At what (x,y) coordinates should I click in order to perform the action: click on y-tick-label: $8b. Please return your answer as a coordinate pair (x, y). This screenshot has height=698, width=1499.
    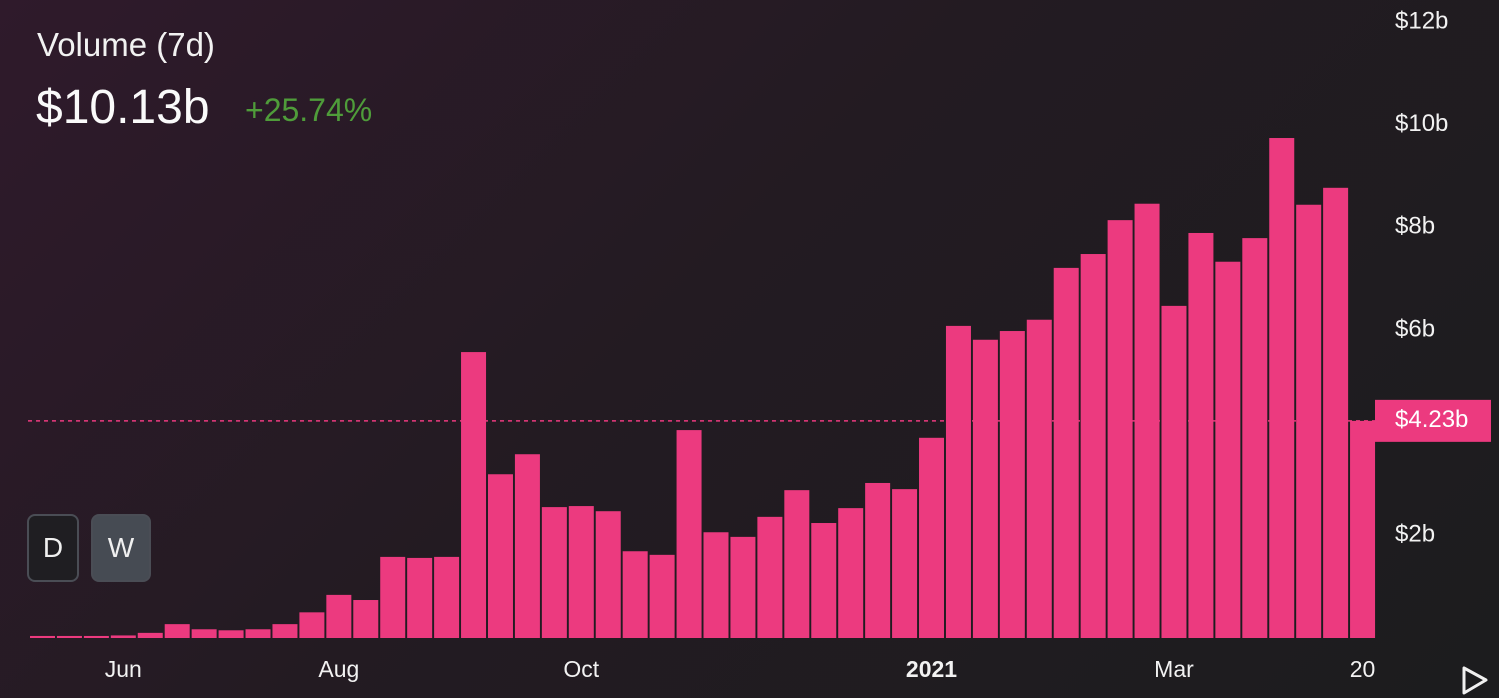
    Looking at the image, I should click on (1415, 226).